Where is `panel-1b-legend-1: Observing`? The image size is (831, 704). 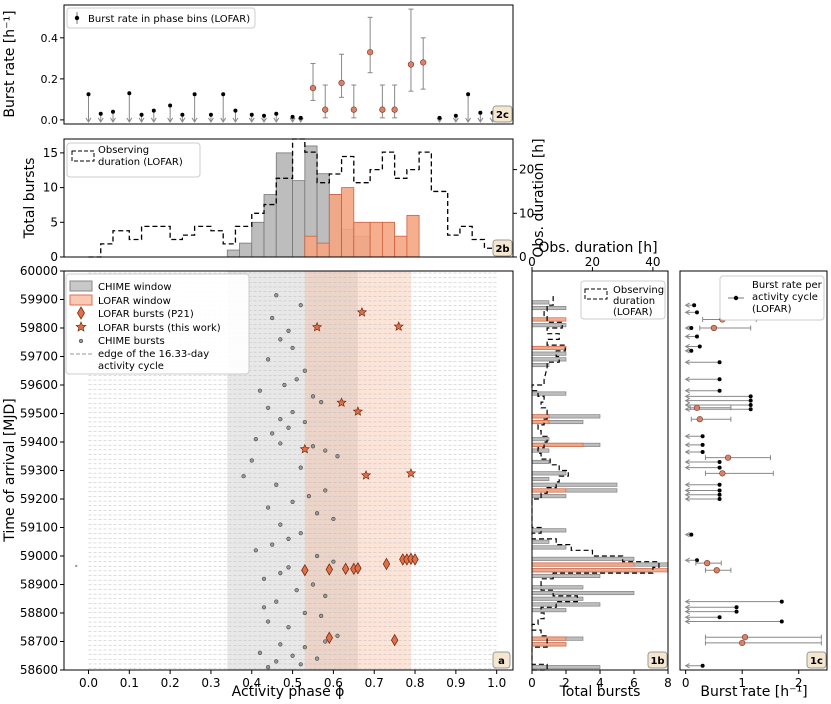
panel-1b-legend-1: Observing is located at coordinates (638, 290).